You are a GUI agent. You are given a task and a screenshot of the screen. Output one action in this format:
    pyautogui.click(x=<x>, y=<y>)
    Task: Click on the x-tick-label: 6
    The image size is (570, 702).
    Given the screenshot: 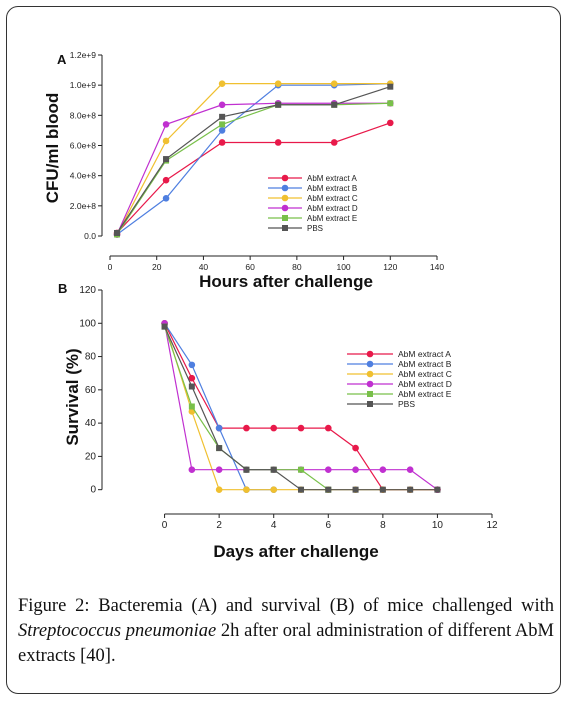 What is the action you would take?
    pyautogui.click(x=329, y=525)
    